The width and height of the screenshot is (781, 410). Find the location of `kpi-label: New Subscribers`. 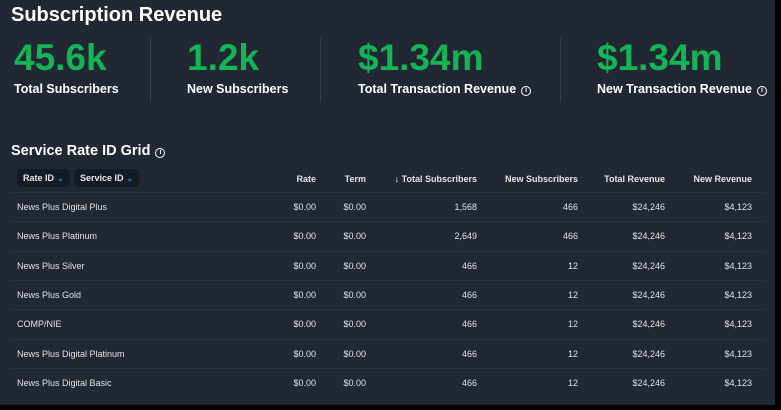

kpi-label: New Subscribers is located at coordinates (237, 89).